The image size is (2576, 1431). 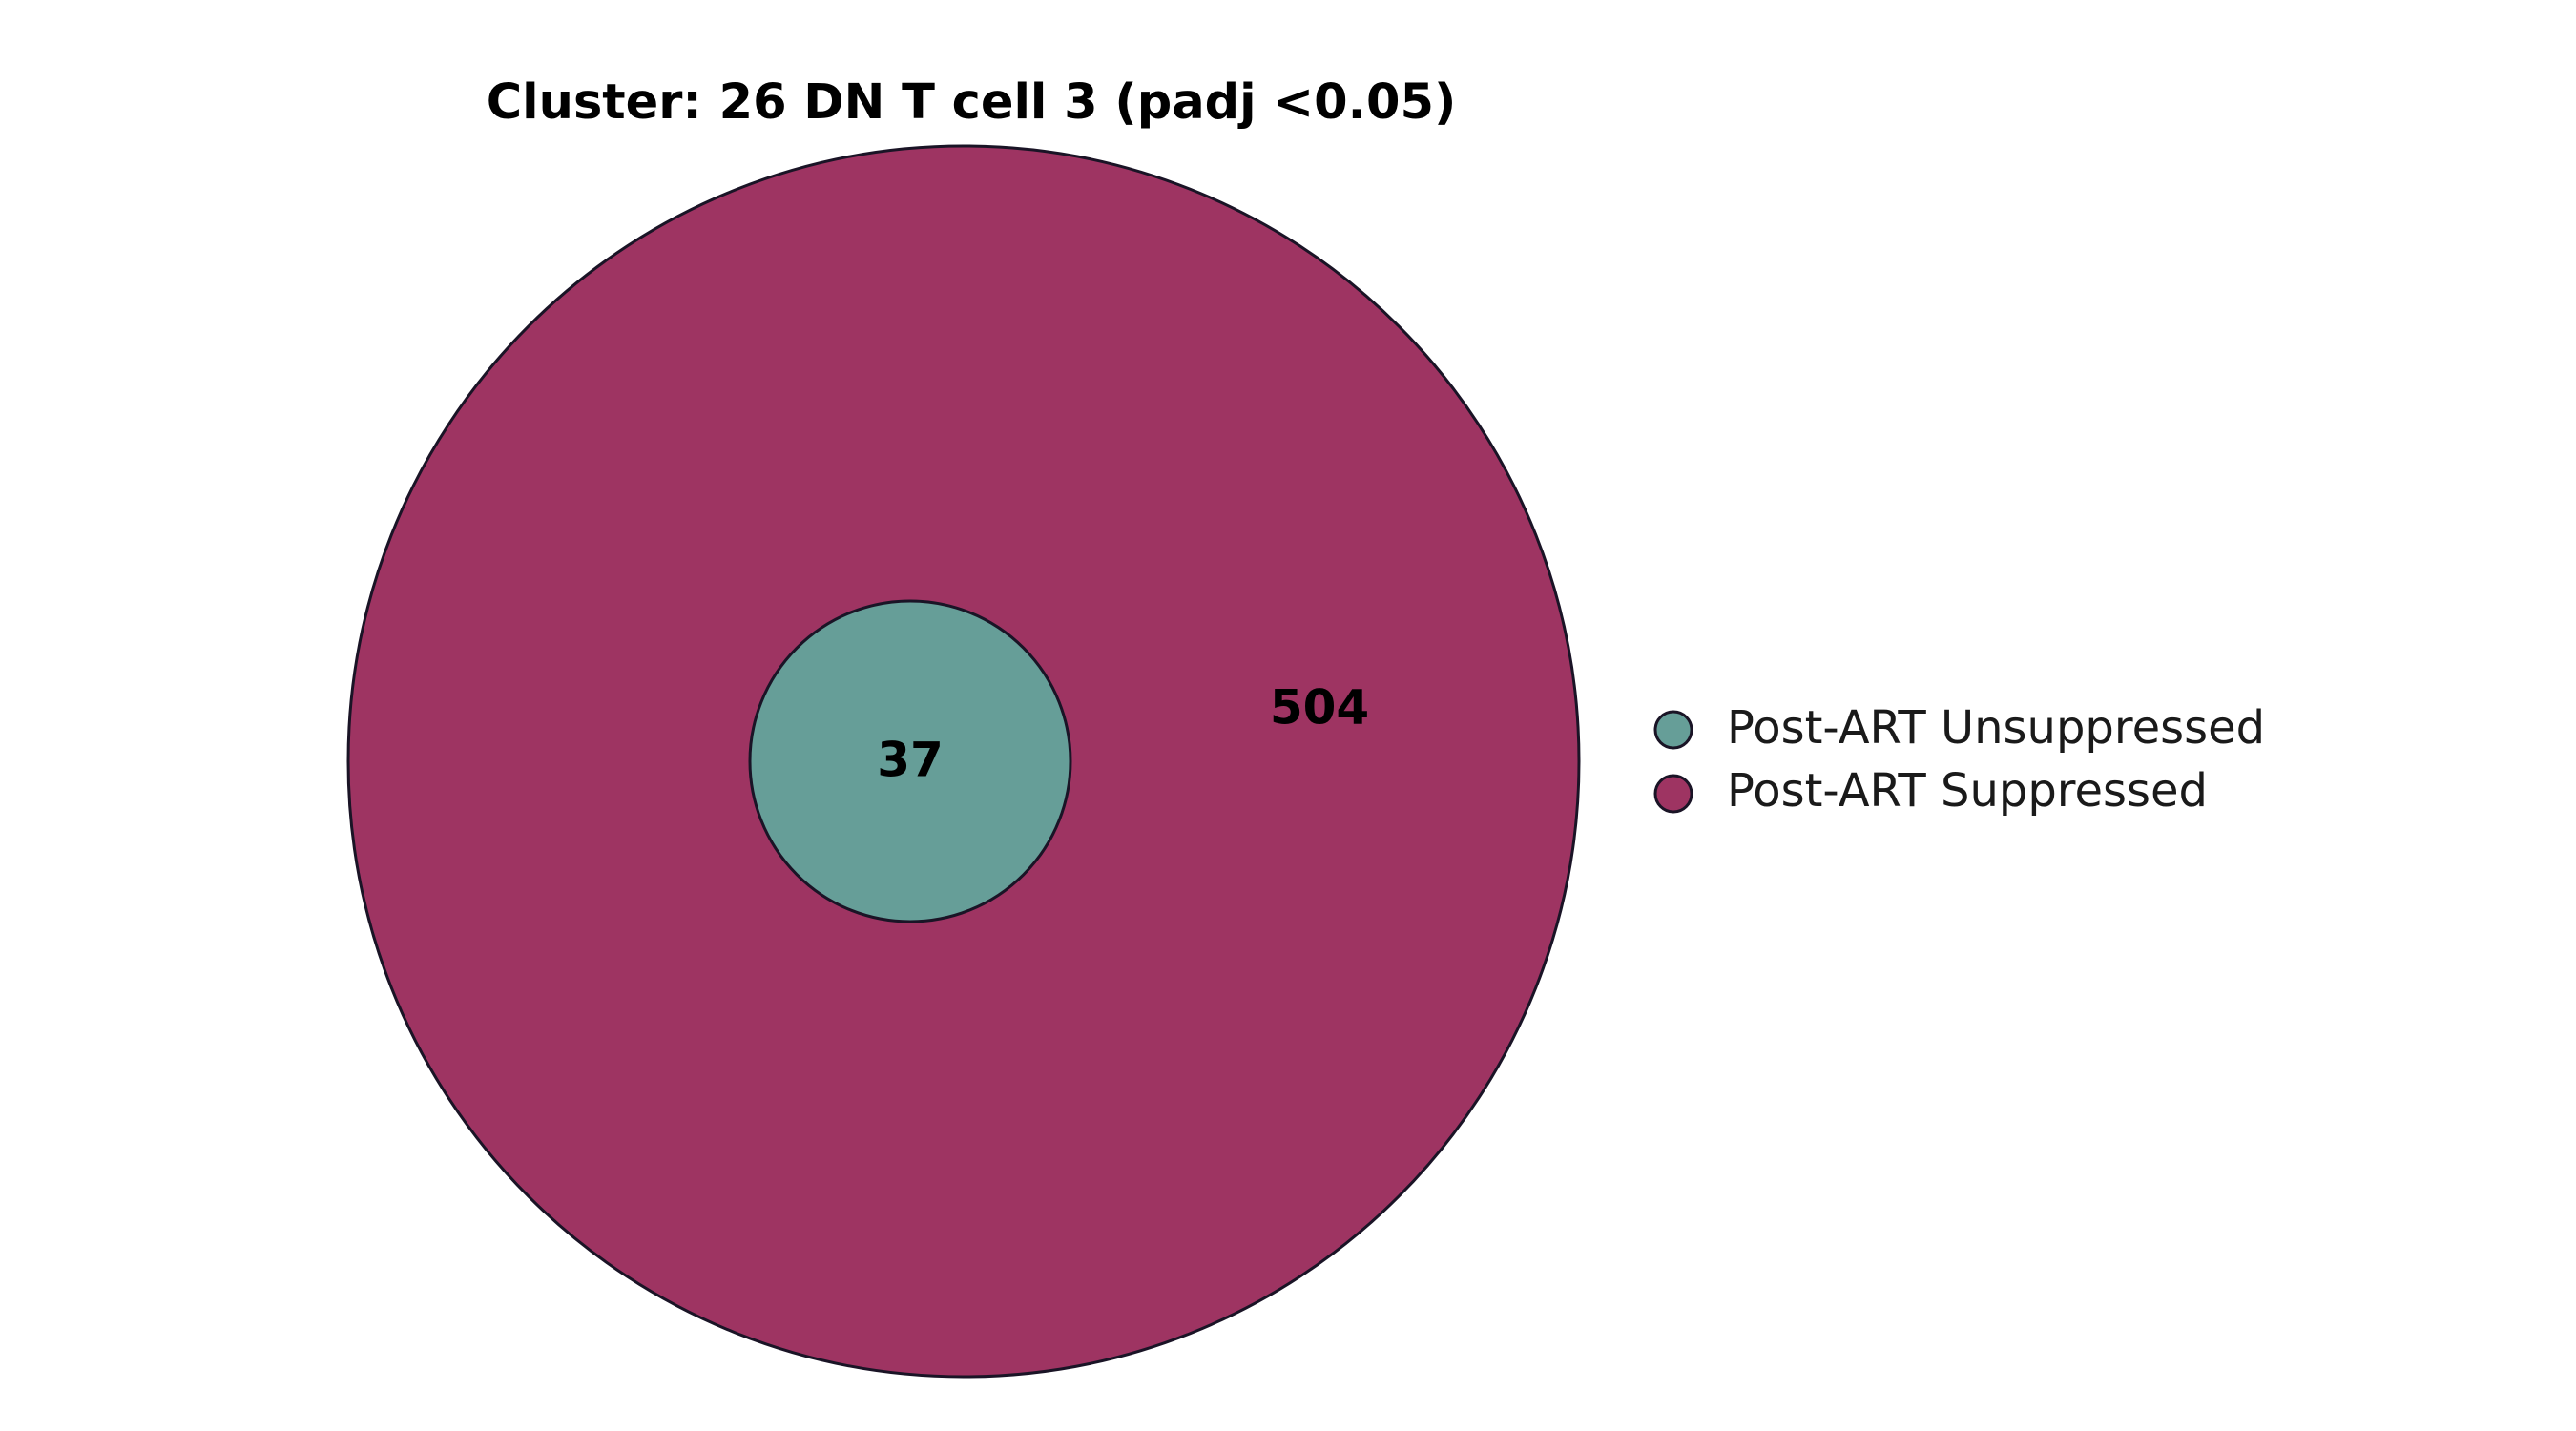 I want to click on legend-marker-post-art-suppressed, so click(x=1673, y=794).